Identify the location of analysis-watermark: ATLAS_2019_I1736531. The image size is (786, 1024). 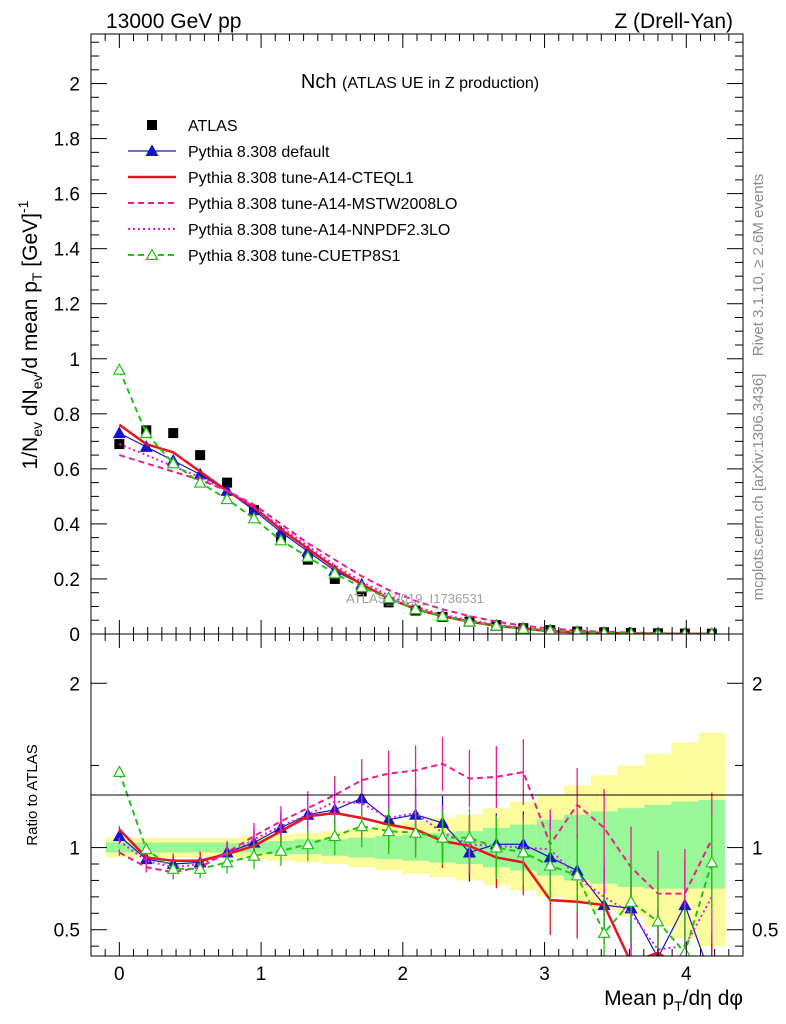
(415, 598).